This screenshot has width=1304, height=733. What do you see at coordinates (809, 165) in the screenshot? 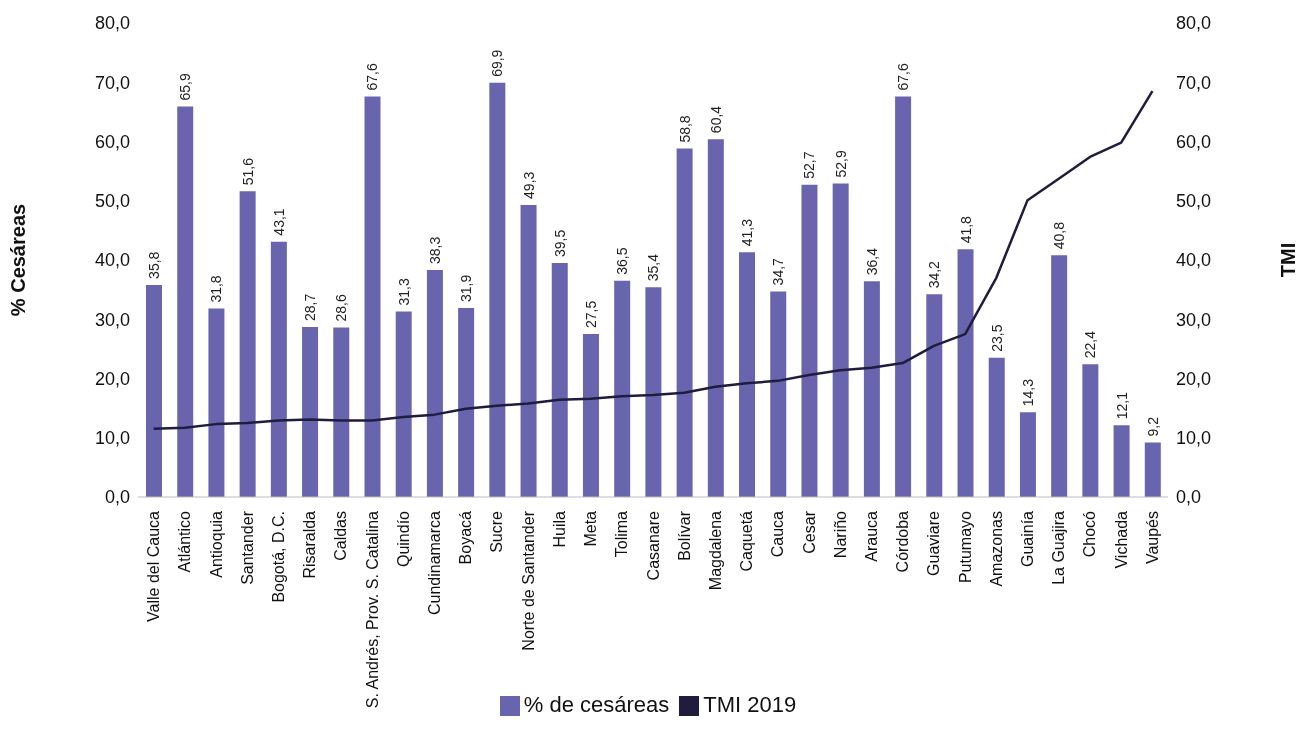
I see `data-label: 52,7` at bounding box center [809, 165].